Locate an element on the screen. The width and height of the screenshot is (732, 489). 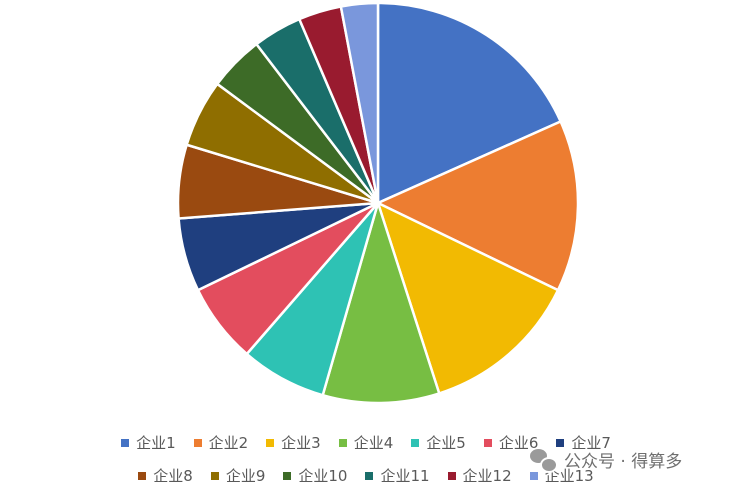
legend-item: 企业8 is located at coordinates (165, 475).